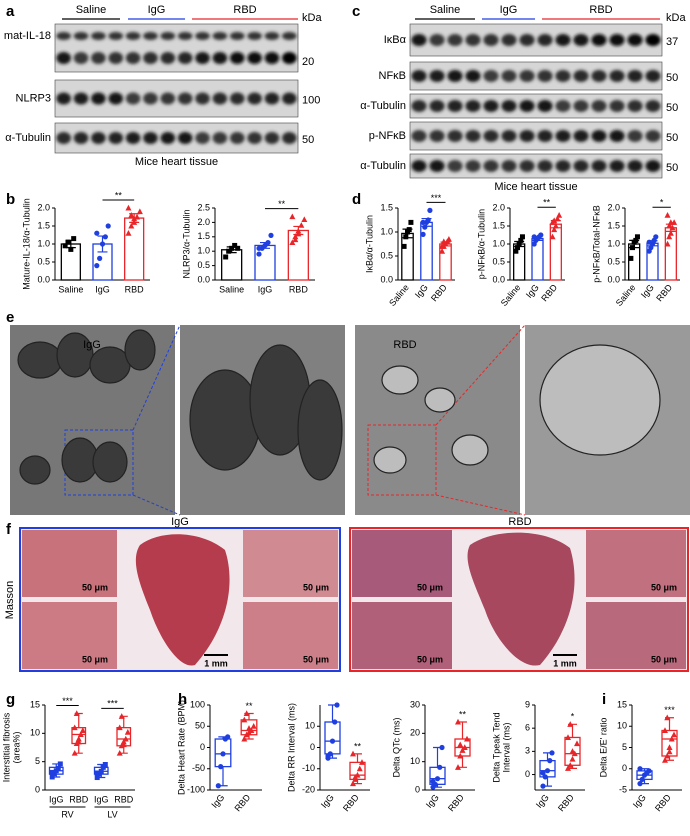 The height and width of the screenshot is (836, 690). What do you see at coordinates (676, 18) in the screenshot?
I see `kda-unit: kDa` at bounding box center [676, 18].